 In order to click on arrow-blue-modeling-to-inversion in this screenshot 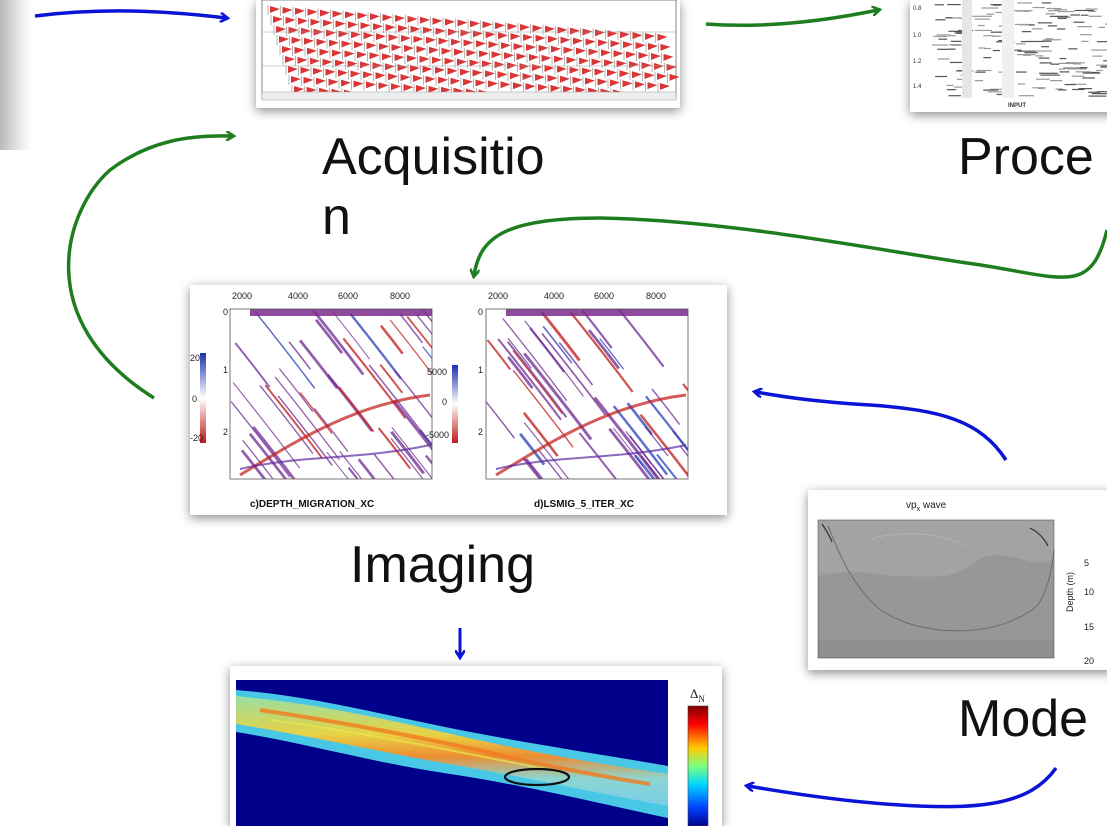, I will do `click(902, 787)`.